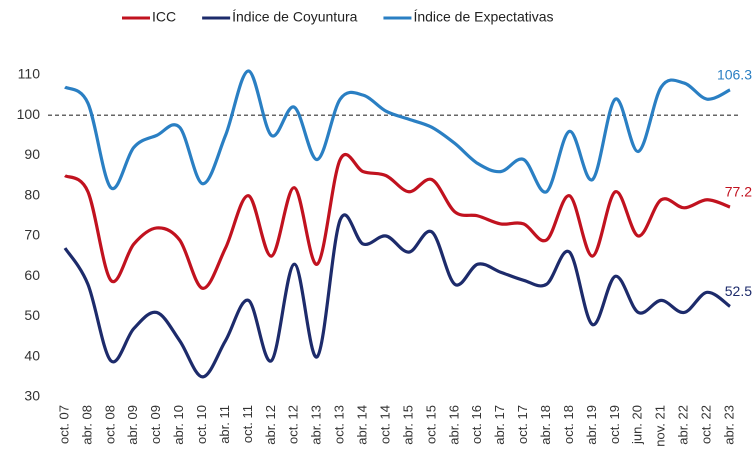 The width and height of the screenshot is (754, 460). Describe the element at coordinates (476, 424) in the screenshot. I see `x-tick-label: oct. 16` at that location.